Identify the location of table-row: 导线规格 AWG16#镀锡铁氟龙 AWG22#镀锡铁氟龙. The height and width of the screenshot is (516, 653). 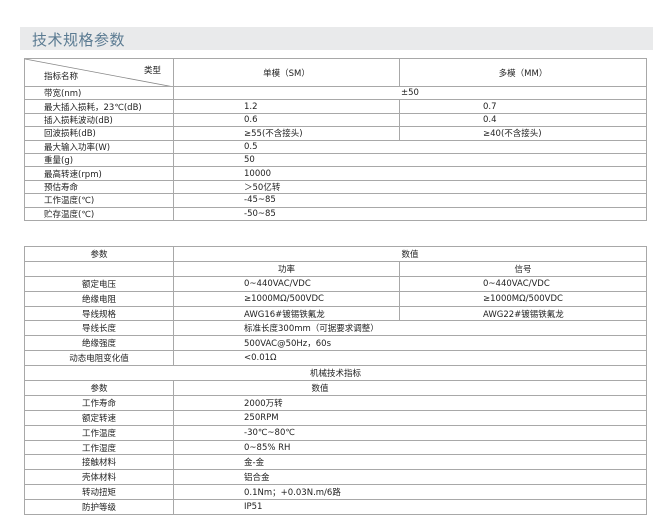
(335, 313).